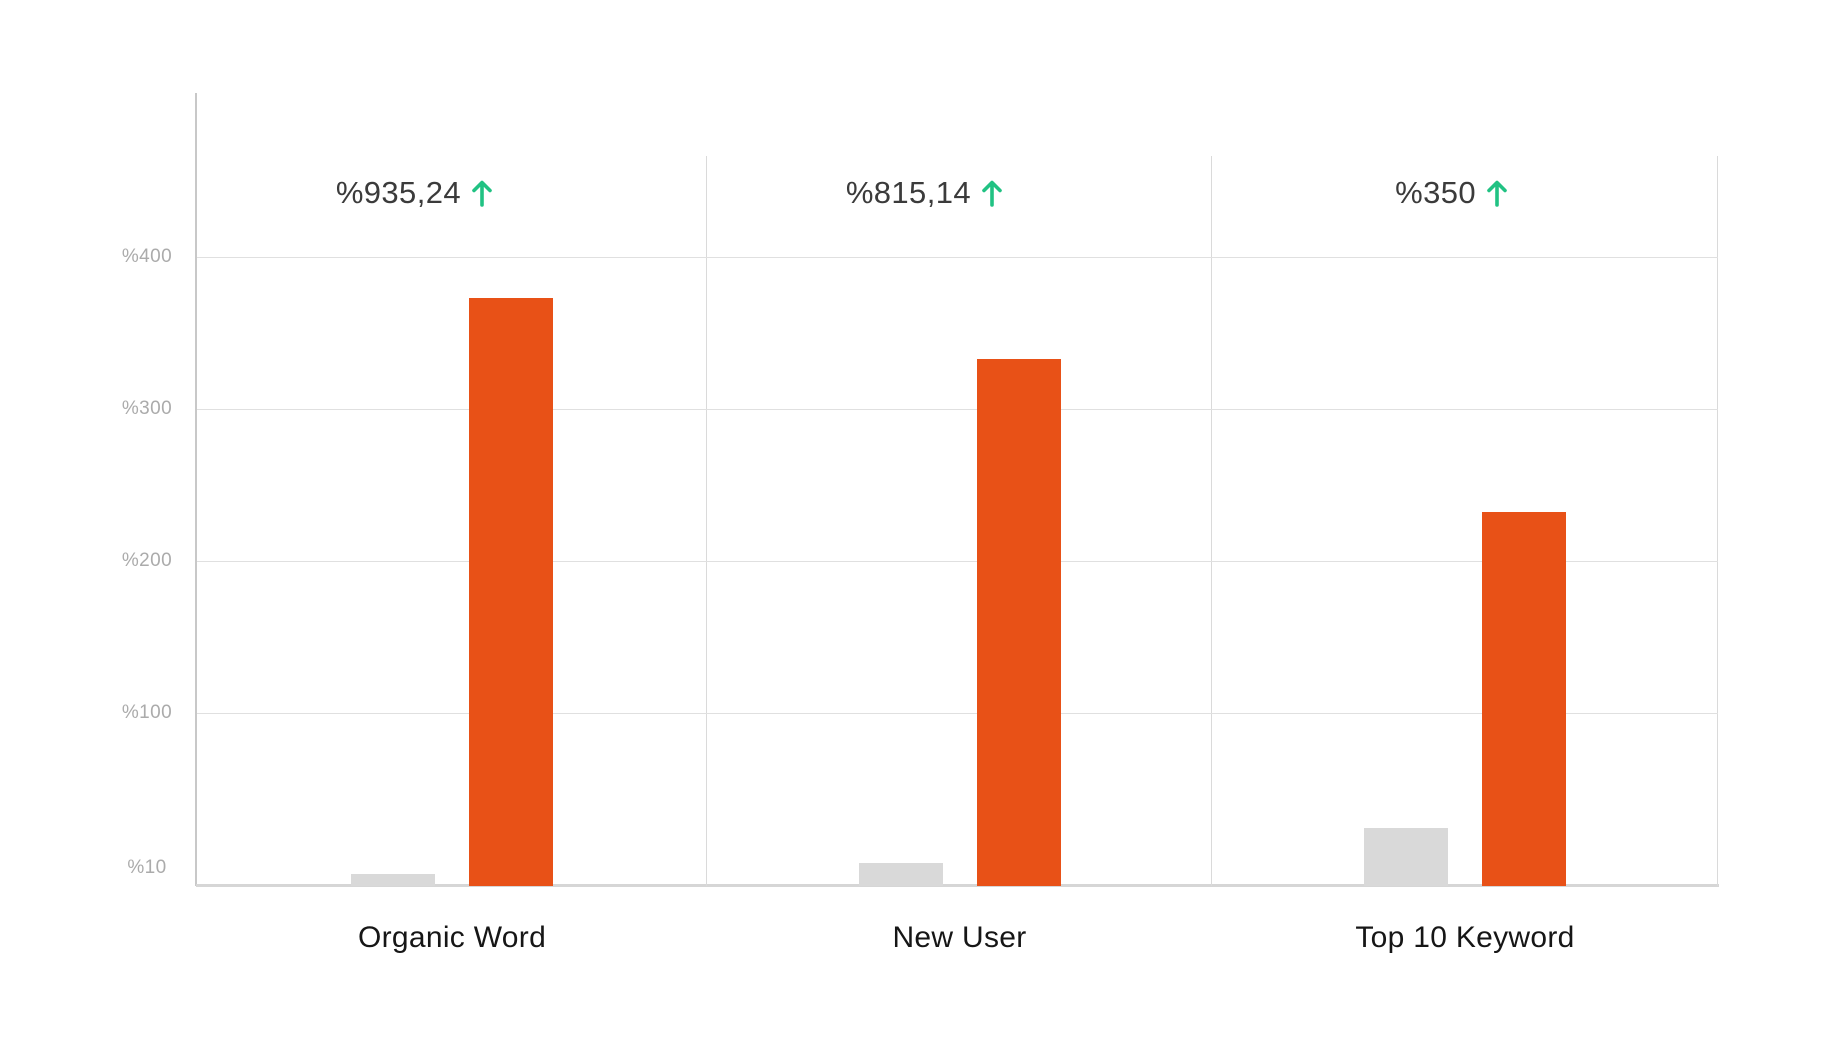  Describe the element at coordinates (908, 192) in the screenshot. I see `growth-value: %815,14` at that location.